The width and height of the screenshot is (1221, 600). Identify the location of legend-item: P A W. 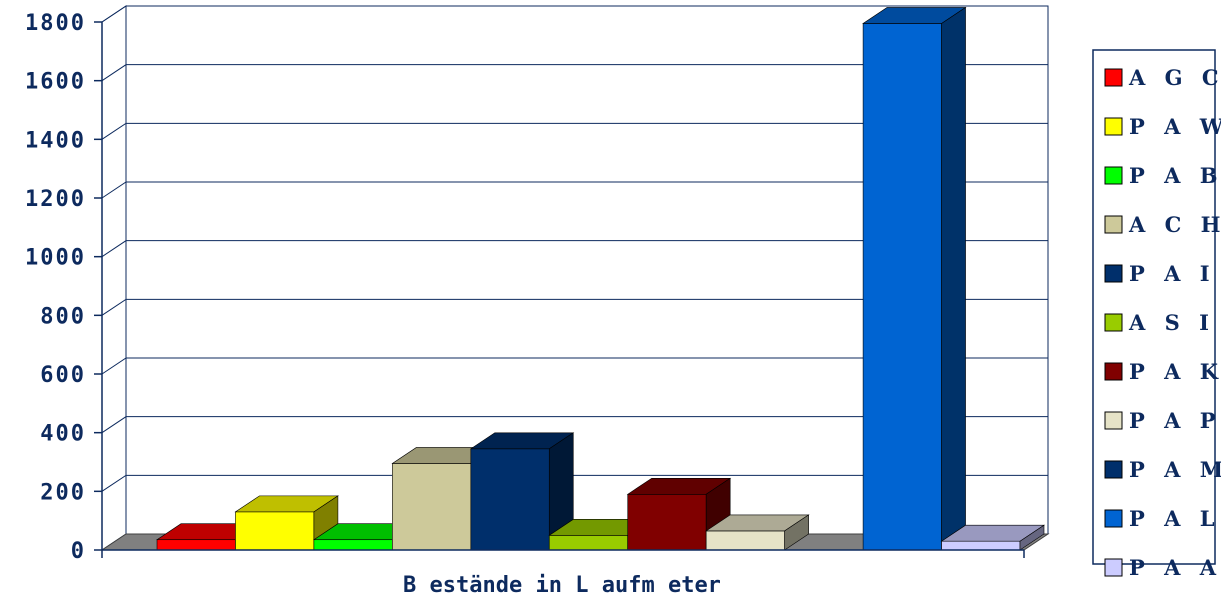
(1162, 126).